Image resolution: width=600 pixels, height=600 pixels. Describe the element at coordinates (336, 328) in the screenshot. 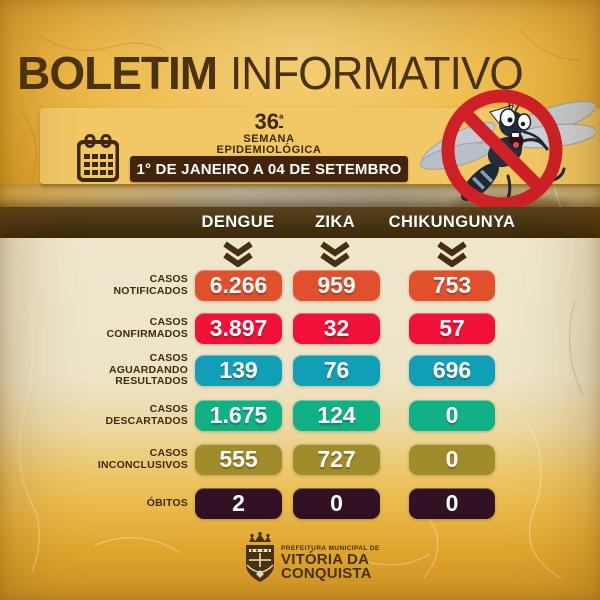

I see `value-pill: 32` at that location.